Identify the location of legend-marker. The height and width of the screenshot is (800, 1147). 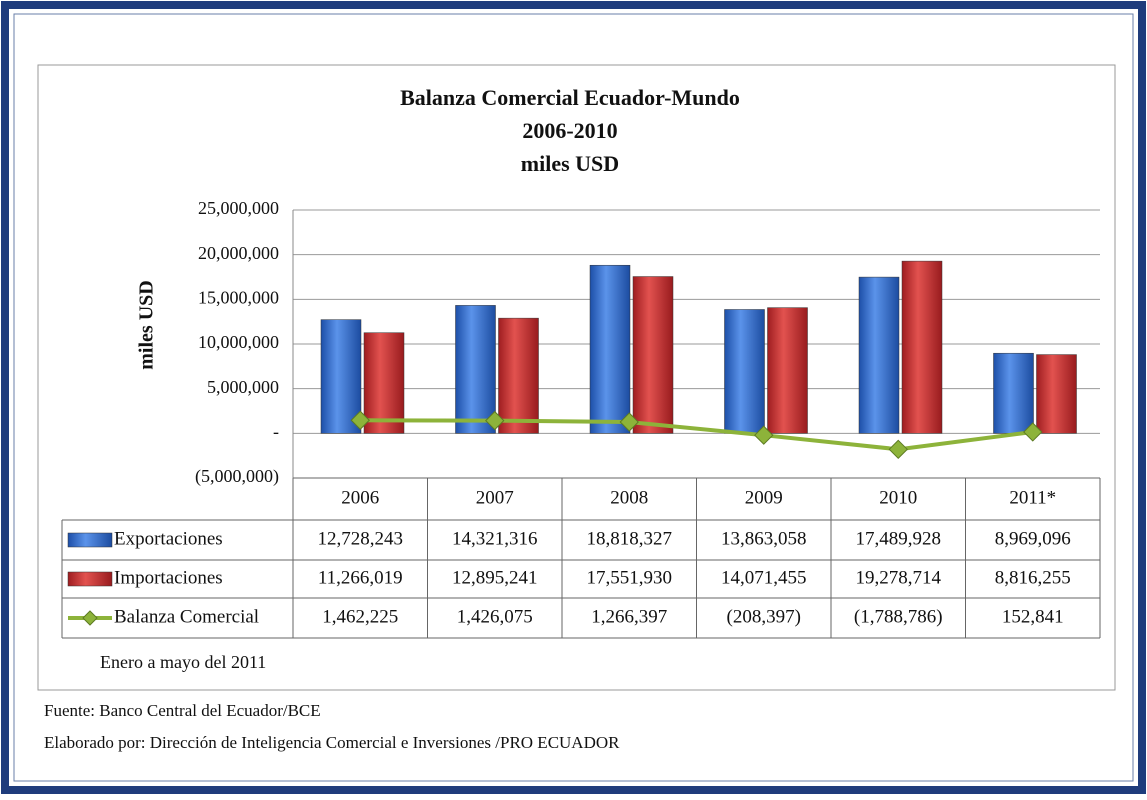
(90, 618).